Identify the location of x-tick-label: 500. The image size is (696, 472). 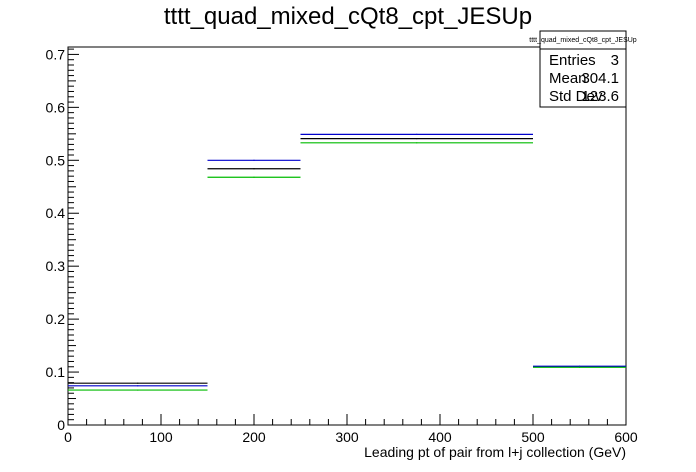
(533, 437).